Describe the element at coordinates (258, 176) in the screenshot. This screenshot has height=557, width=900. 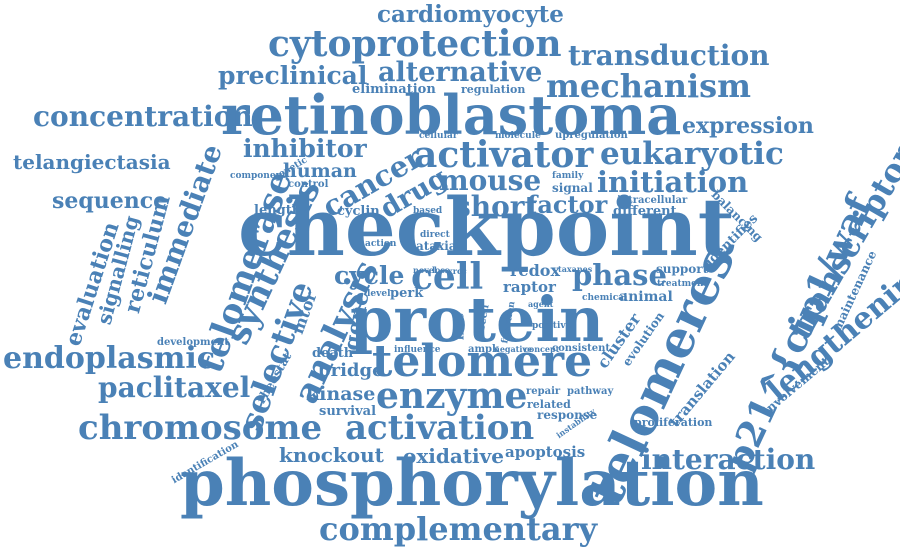
I see `cloud-word: component` at that location.